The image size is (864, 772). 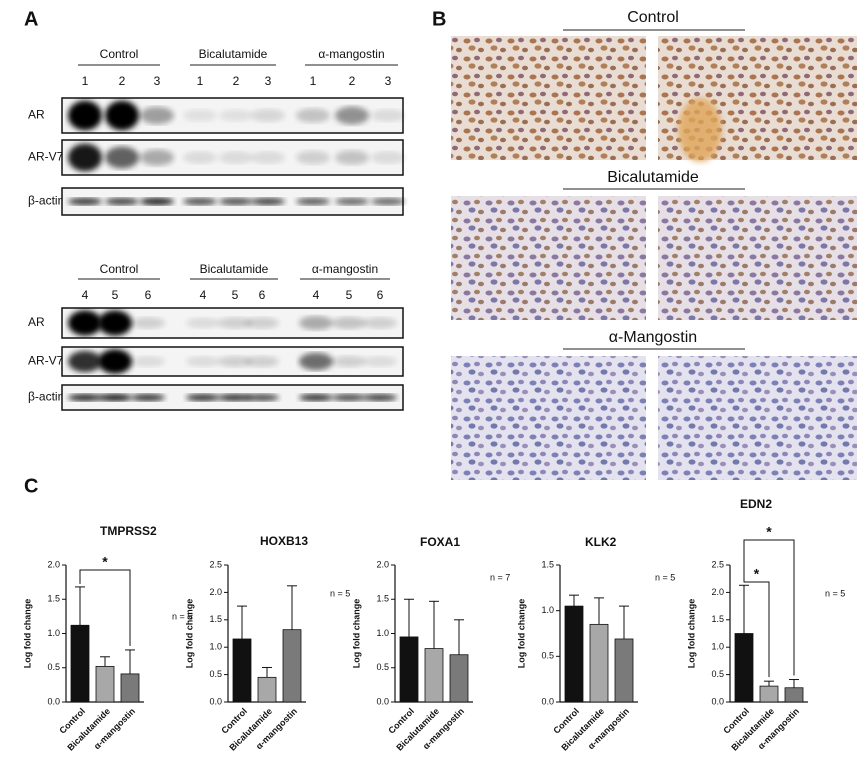 What do you see at coordinates (31, 486) in the screenshot?
I see `panel-label: C` at bounding box center [31, 486].